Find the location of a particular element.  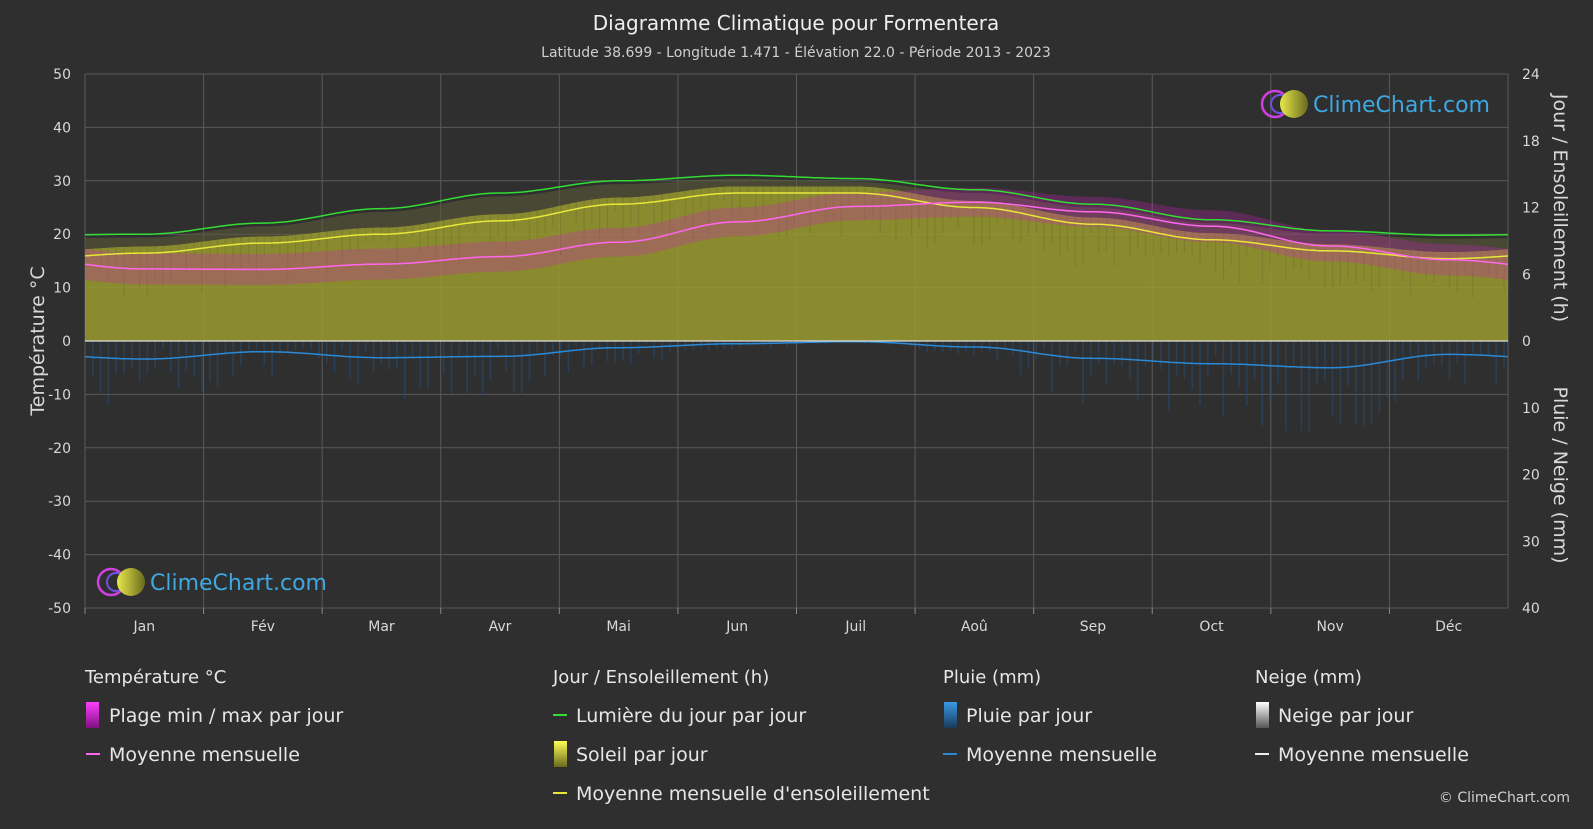

right-top-tick-label: 0 is located at coordinates (1526, 342).